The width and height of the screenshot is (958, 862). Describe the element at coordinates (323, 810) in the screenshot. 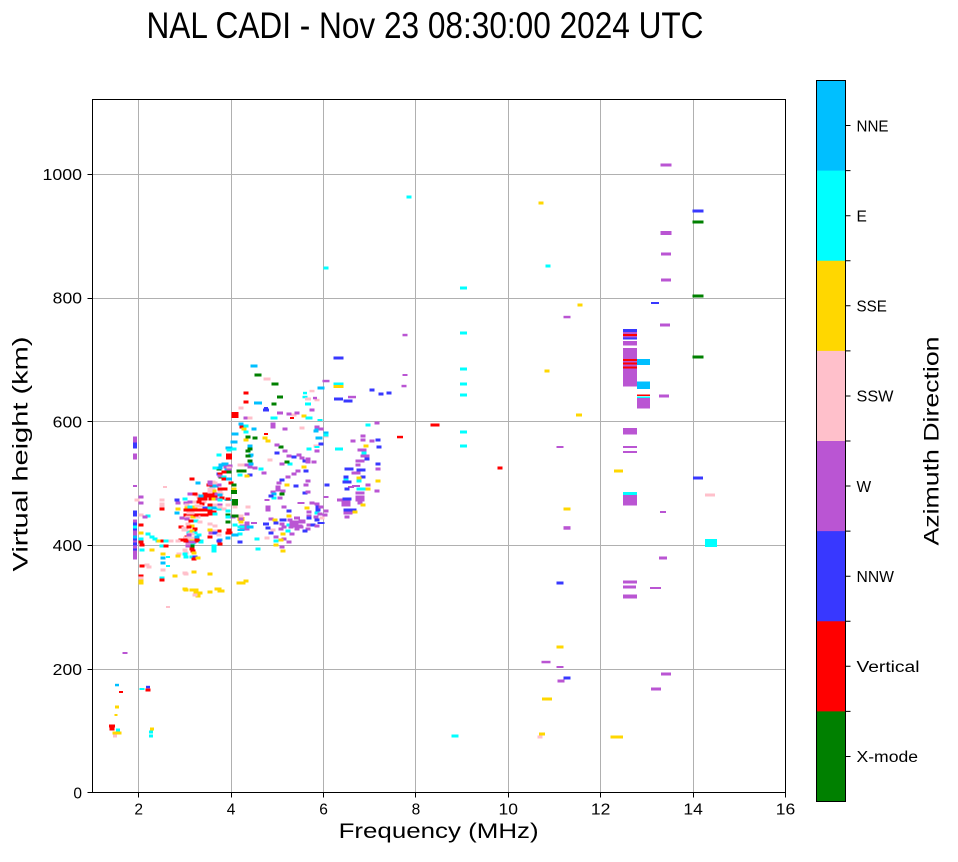

I see `svg-text: 6` at that location.